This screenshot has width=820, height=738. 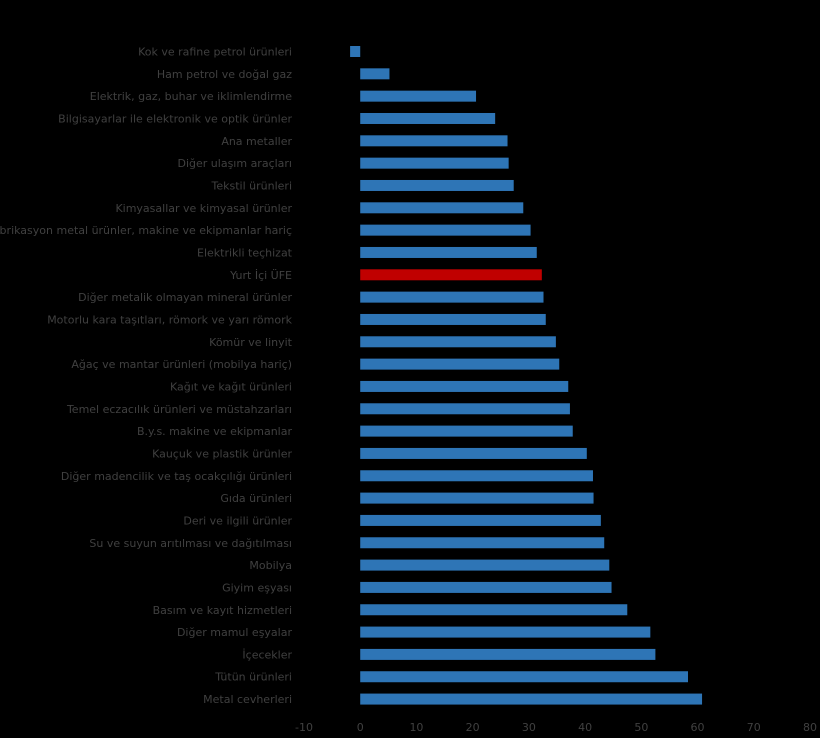 I want to click on x-axis-ticks: -10 0 10 20 30 40 50 60 70 80, so click(x=556, y=727).